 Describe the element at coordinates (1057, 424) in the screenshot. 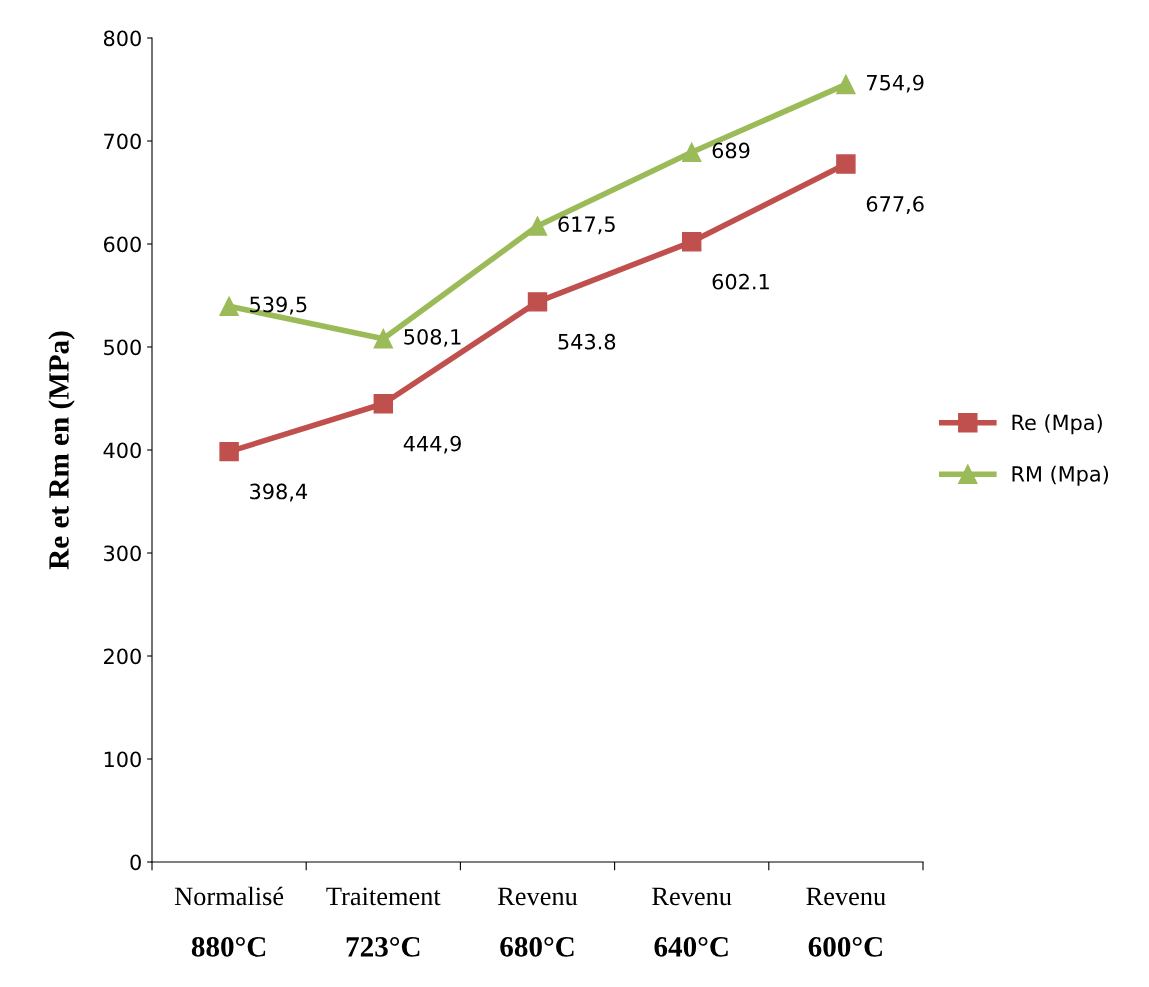

I see `legend-label: Re (Mpa)` at that location.